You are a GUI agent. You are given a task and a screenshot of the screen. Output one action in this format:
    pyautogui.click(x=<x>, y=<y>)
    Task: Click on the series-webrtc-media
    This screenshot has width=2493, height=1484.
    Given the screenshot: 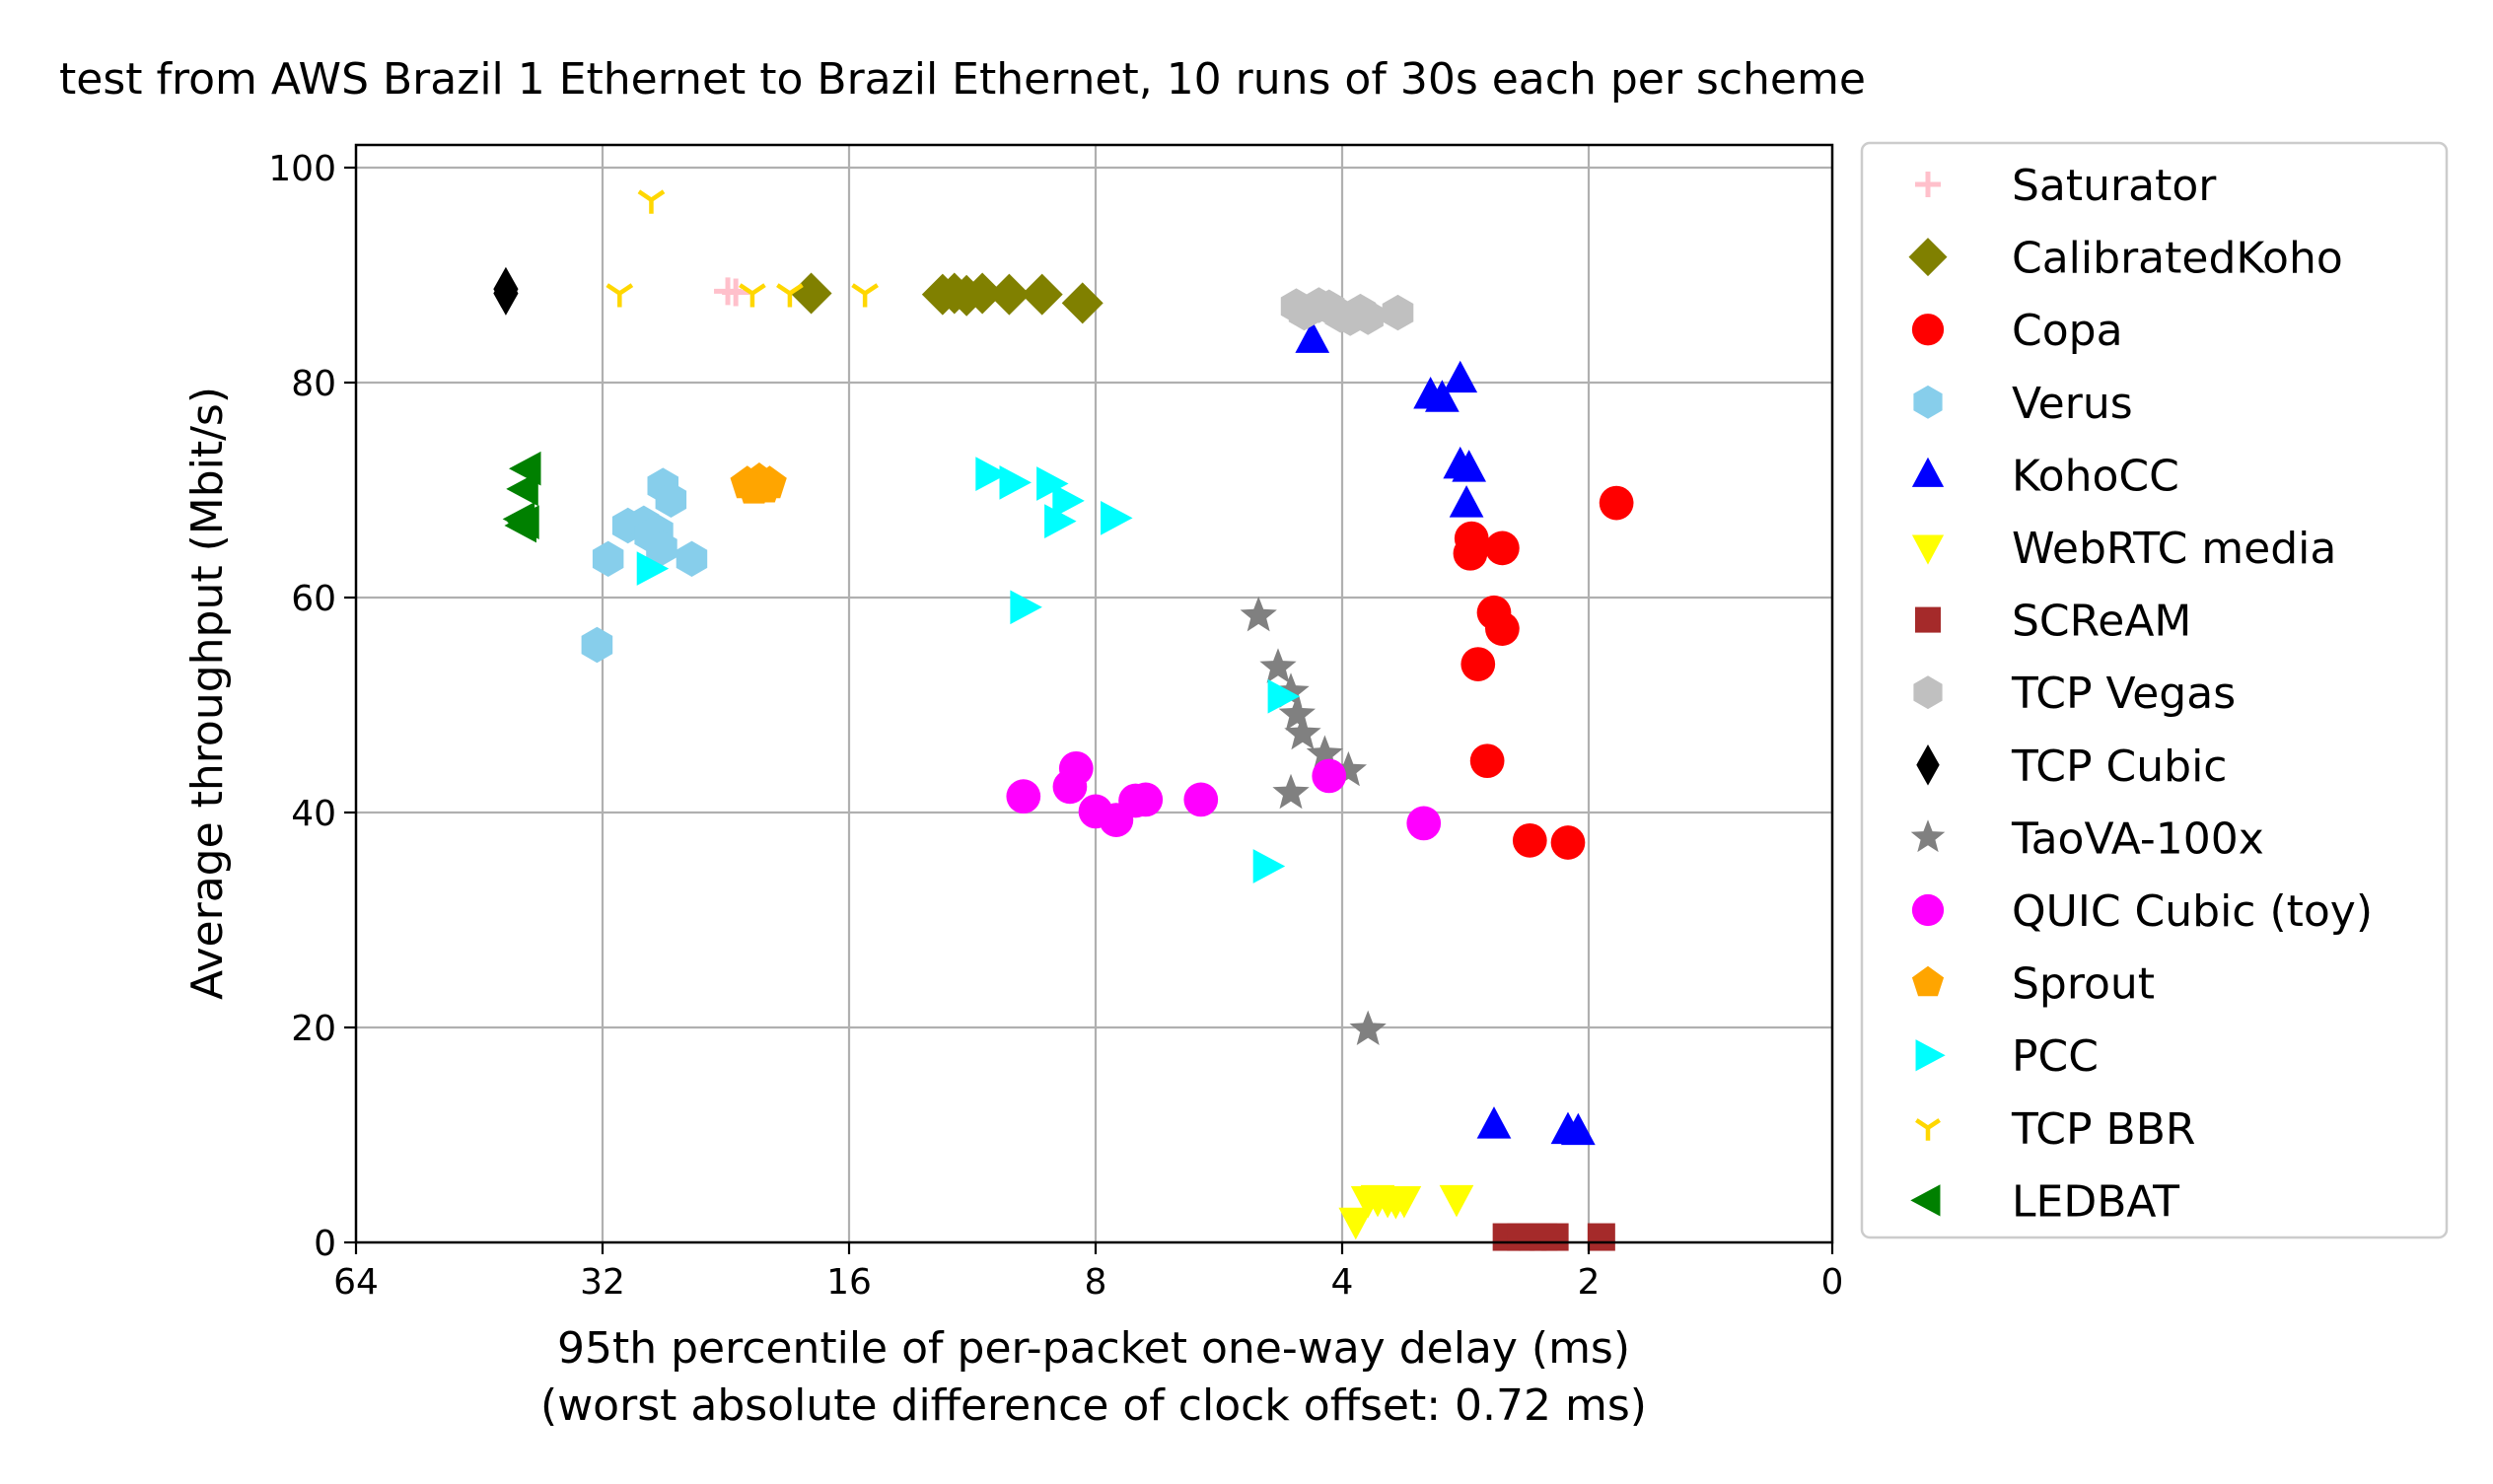 What is the action you would take?
    pyautogui.click(x=1406, y=1212)
    